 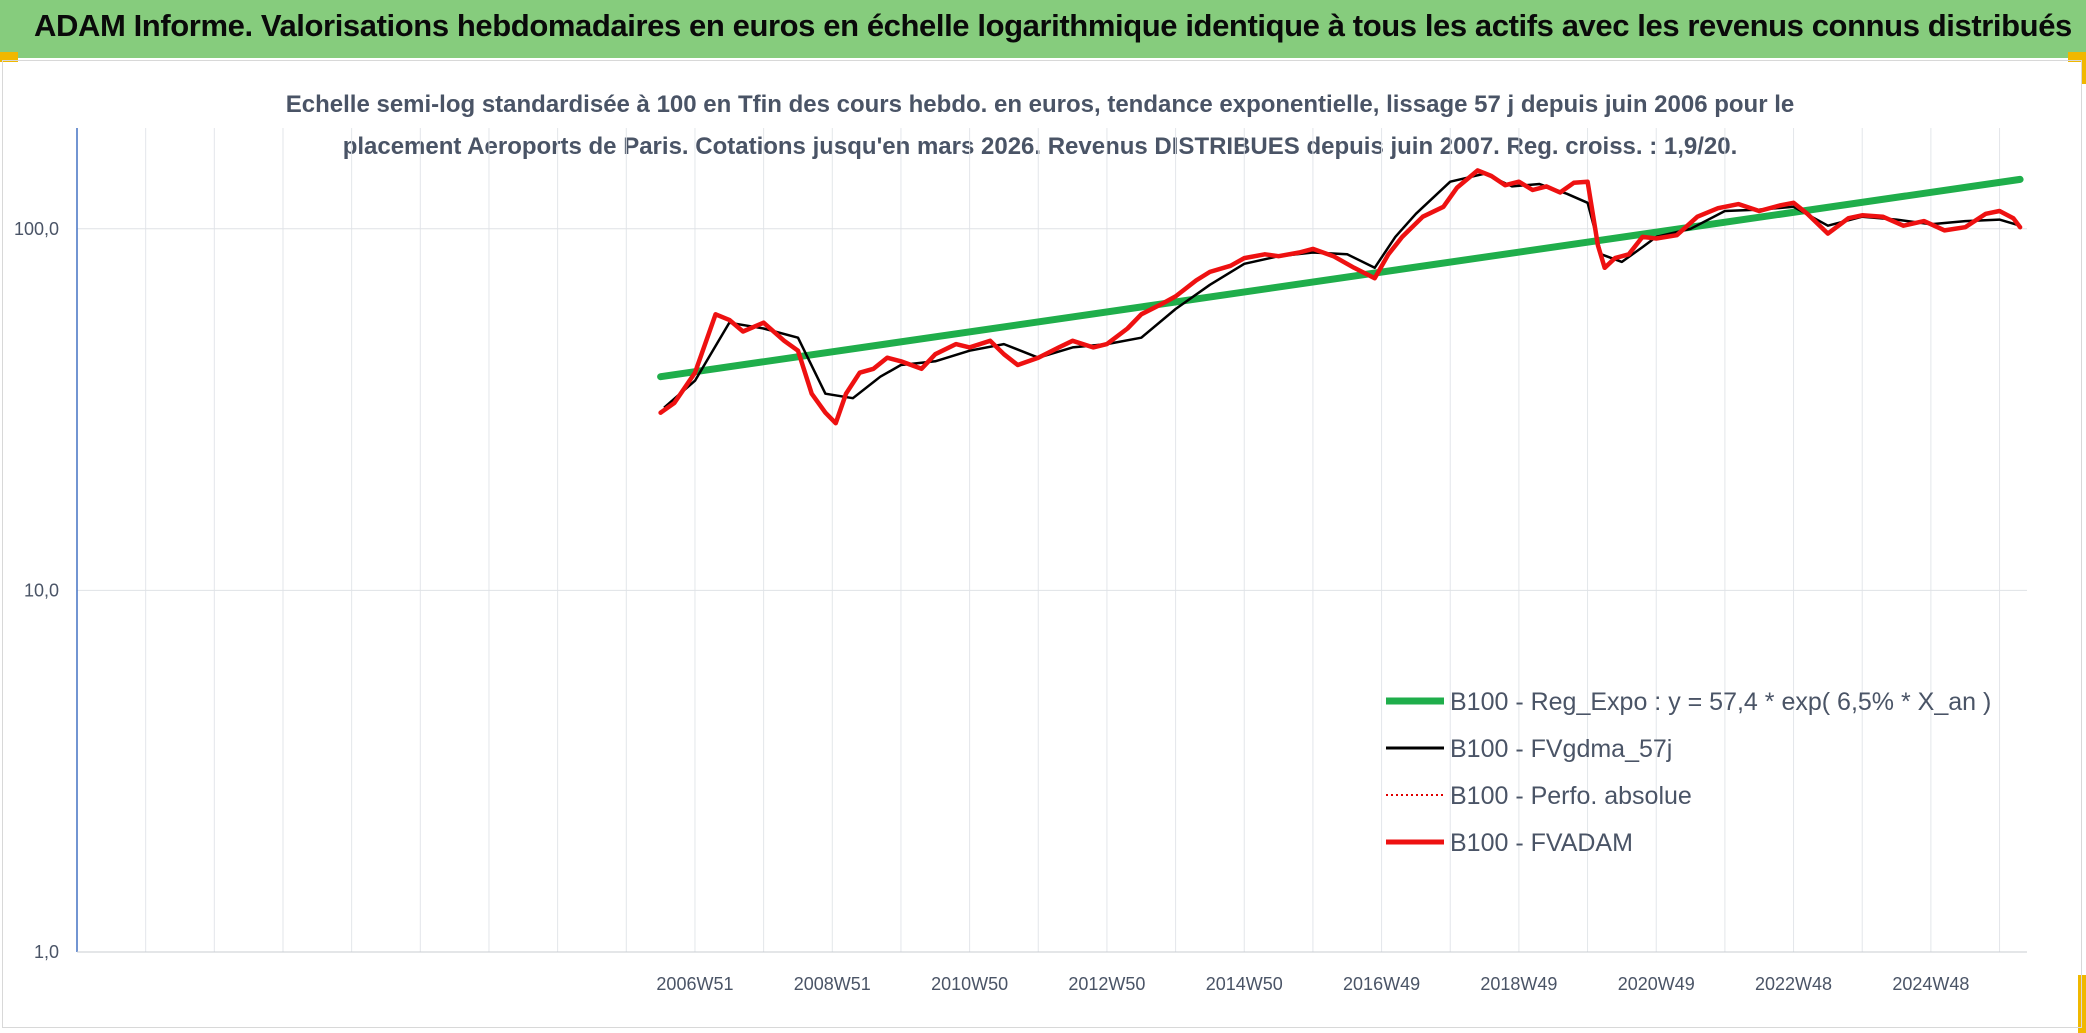 I want to click on x-tick-label: 2010W50, so click(x=969, y=984).